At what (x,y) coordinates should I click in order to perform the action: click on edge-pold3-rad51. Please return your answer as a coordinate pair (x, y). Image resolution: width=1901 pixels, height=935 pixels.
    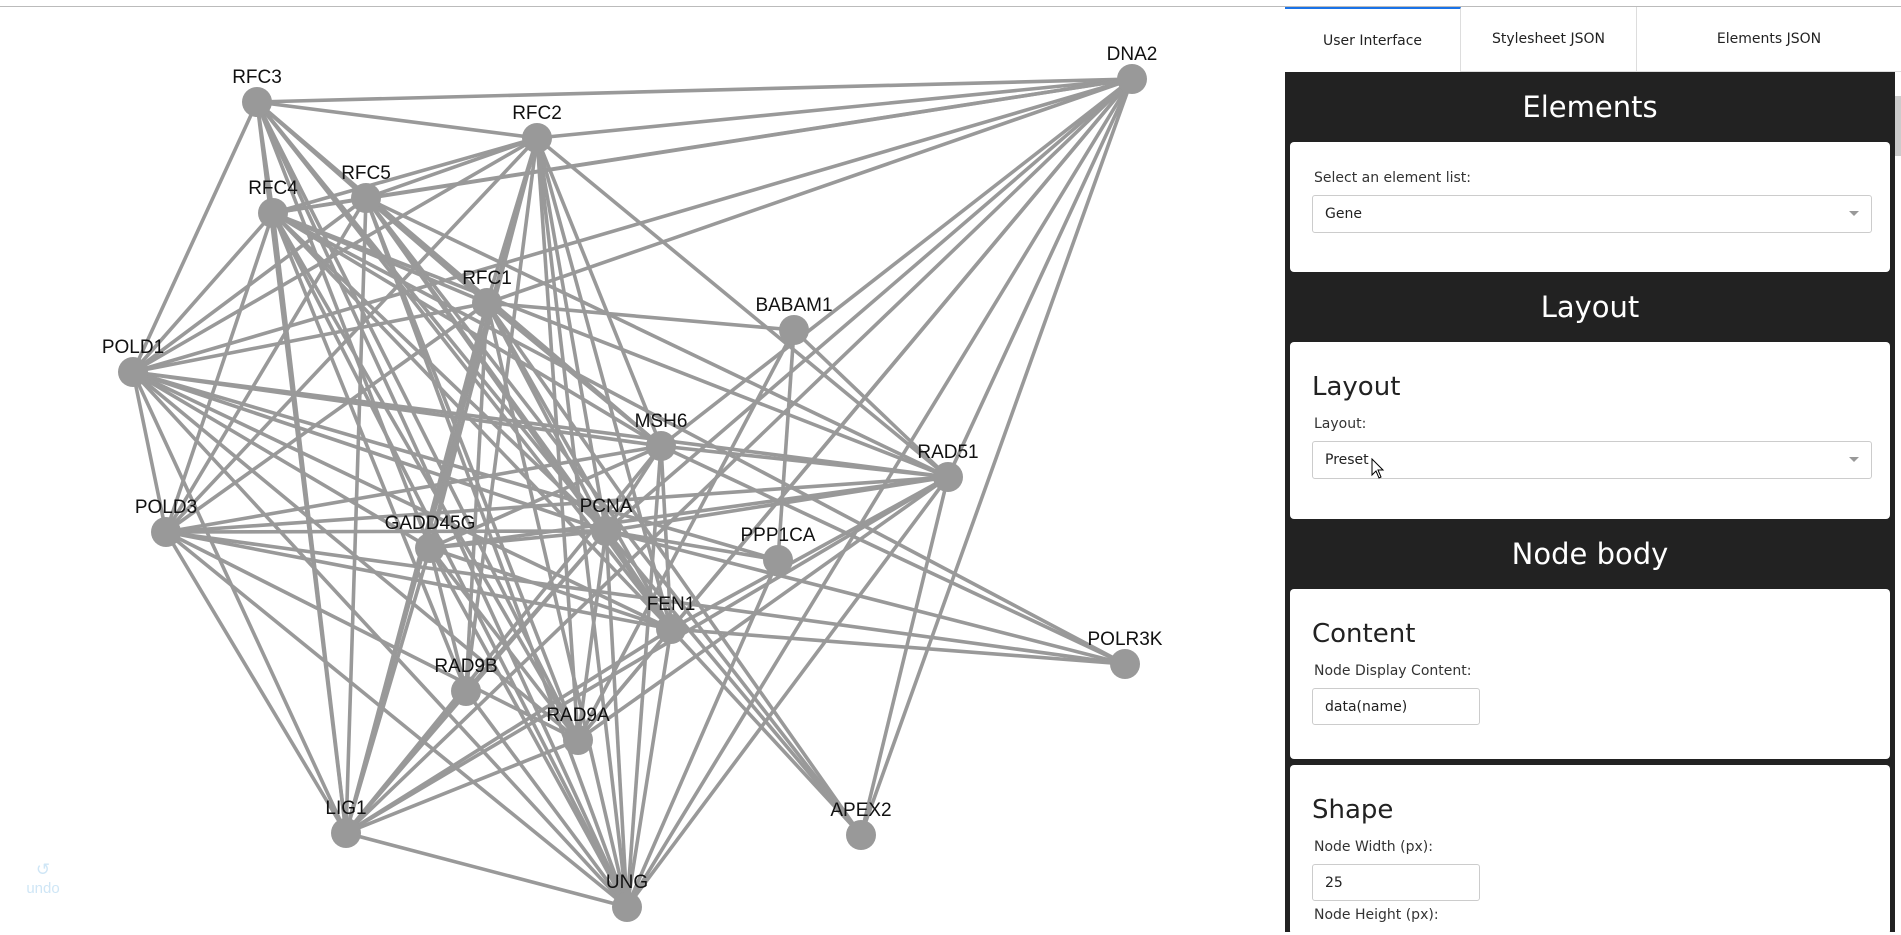
    Looking at the image, I should click on (557, 504).